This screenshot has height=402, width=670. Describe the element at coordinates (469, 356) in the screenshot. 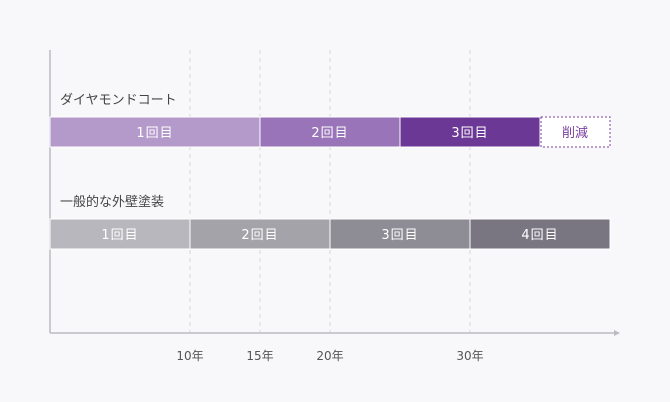

I see `x-tick-label: 30年` at that location.